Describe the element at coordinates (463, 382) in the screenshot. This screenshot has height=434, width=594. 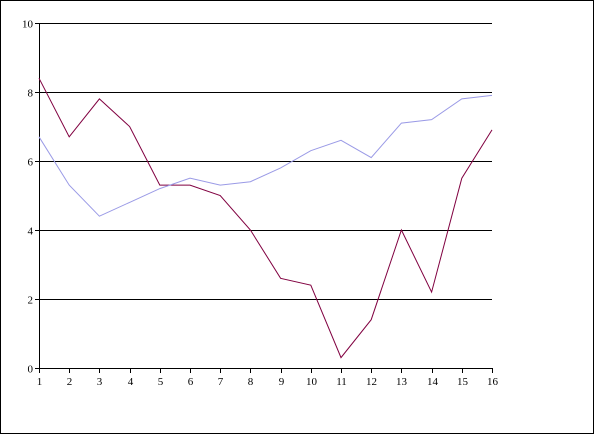
I see `x-tick-label: 15` at that location.